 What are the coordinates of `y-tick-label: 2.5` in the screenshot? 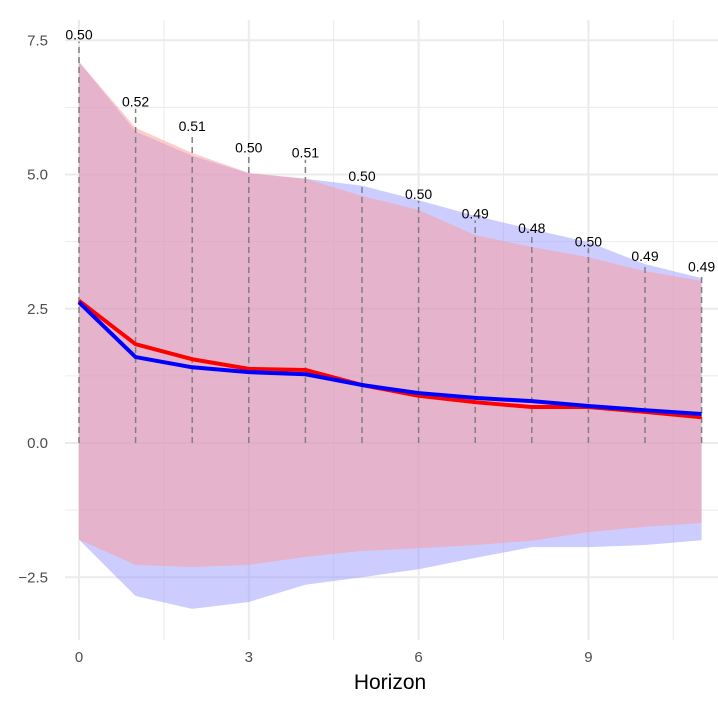 It's located at (37, 309).